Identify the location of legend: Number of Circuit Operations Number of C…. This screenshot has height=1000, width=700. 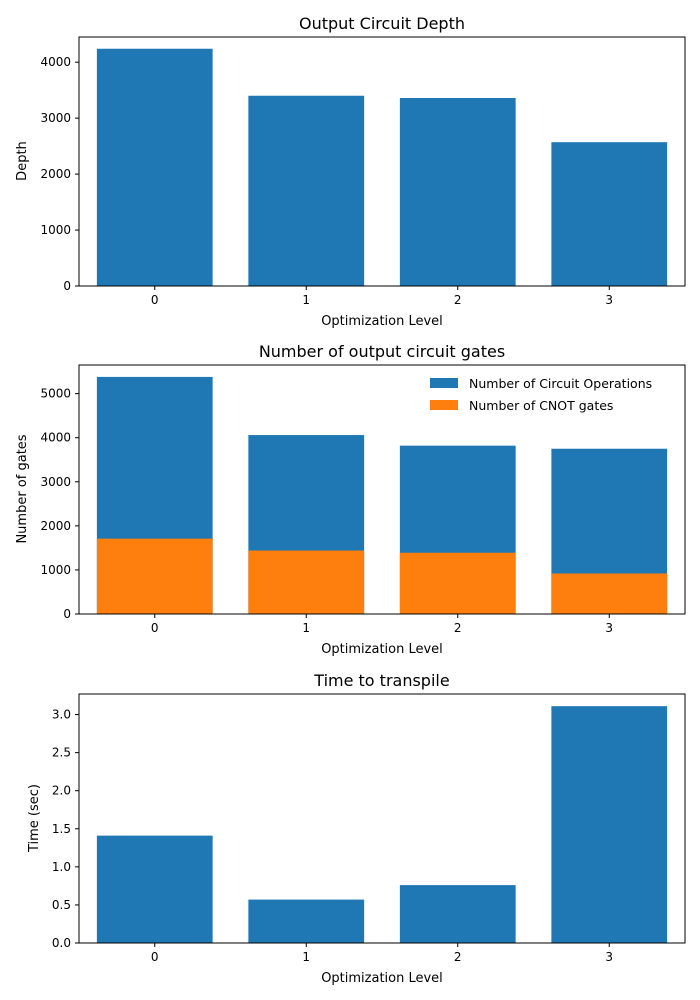
(541, 394).